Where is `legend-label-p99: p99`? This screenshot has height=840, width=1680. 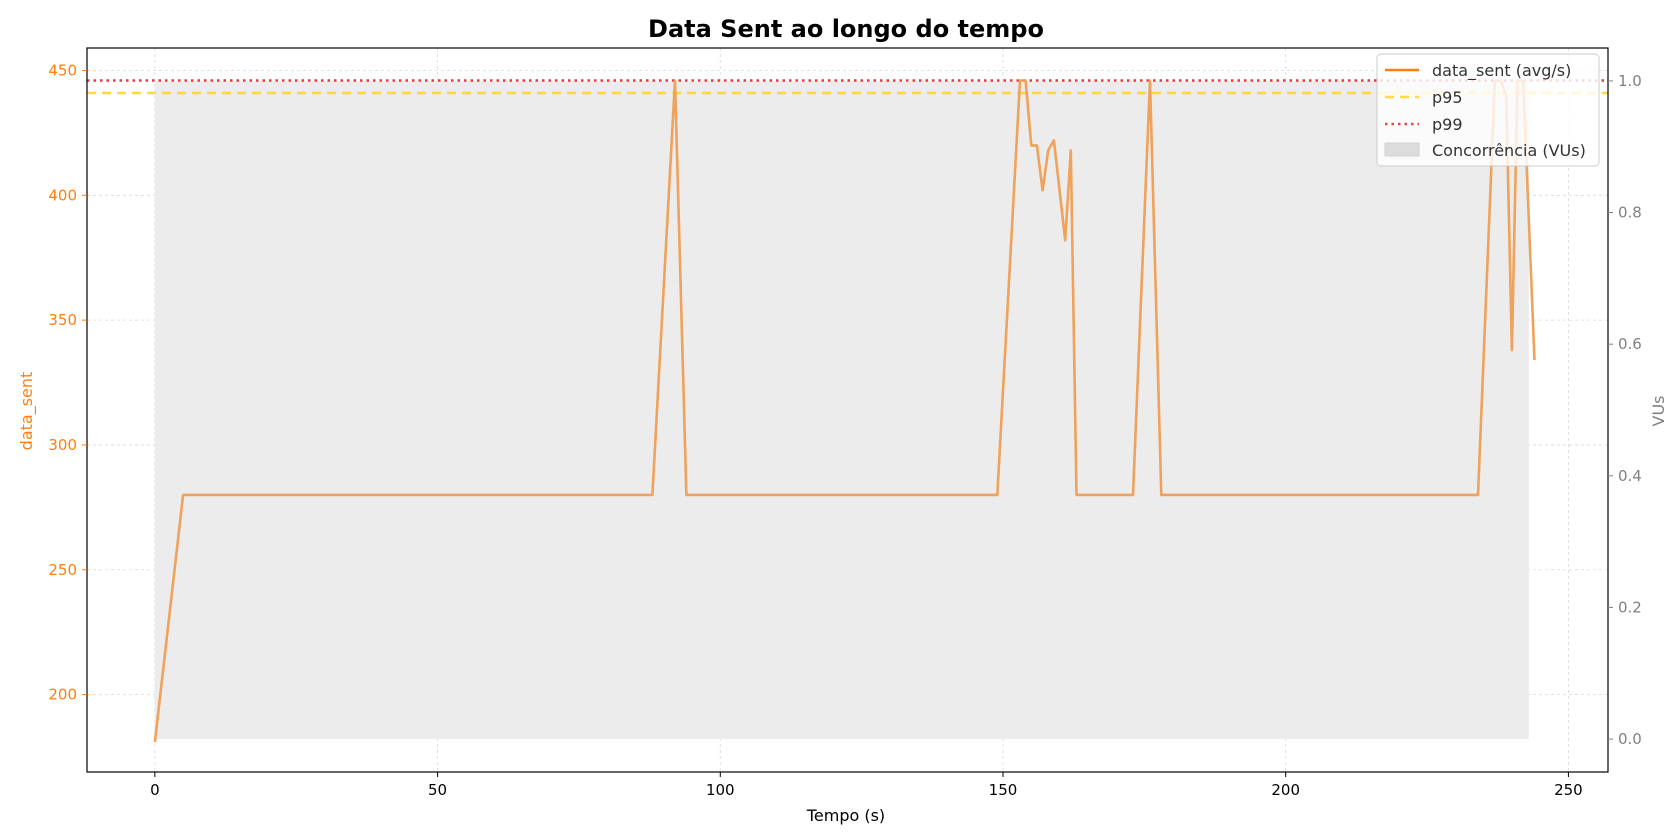
legend-label-p99: p99 is located at coordinates (1447, 124).